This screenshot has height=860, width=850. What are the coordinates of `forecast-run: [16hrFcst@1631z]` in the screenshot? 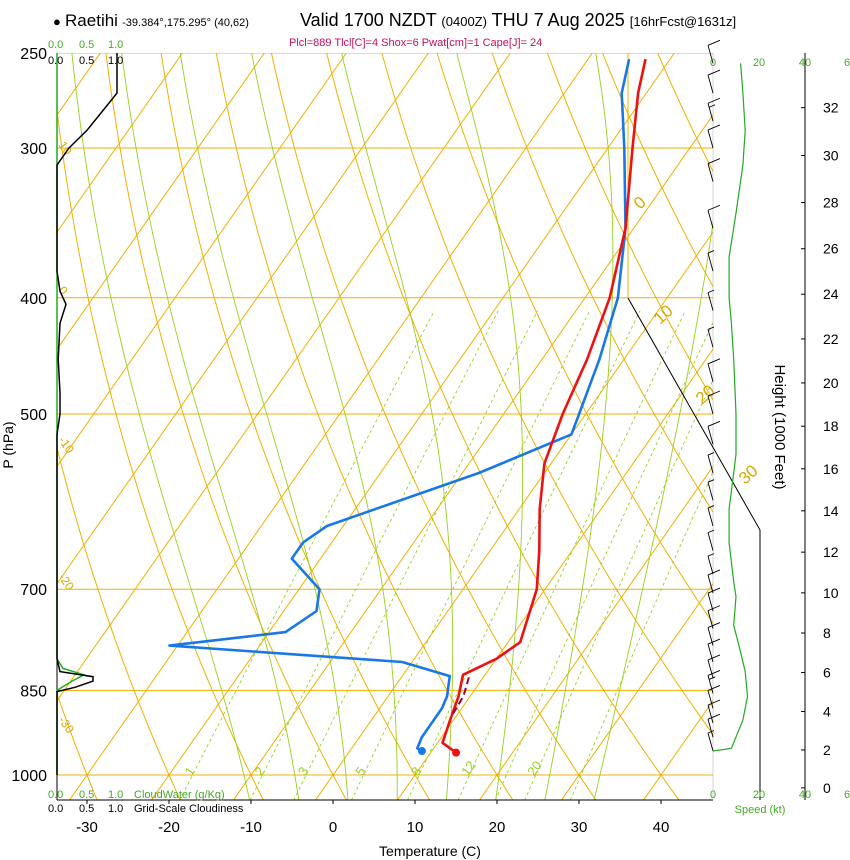 It's located at (683, 21).